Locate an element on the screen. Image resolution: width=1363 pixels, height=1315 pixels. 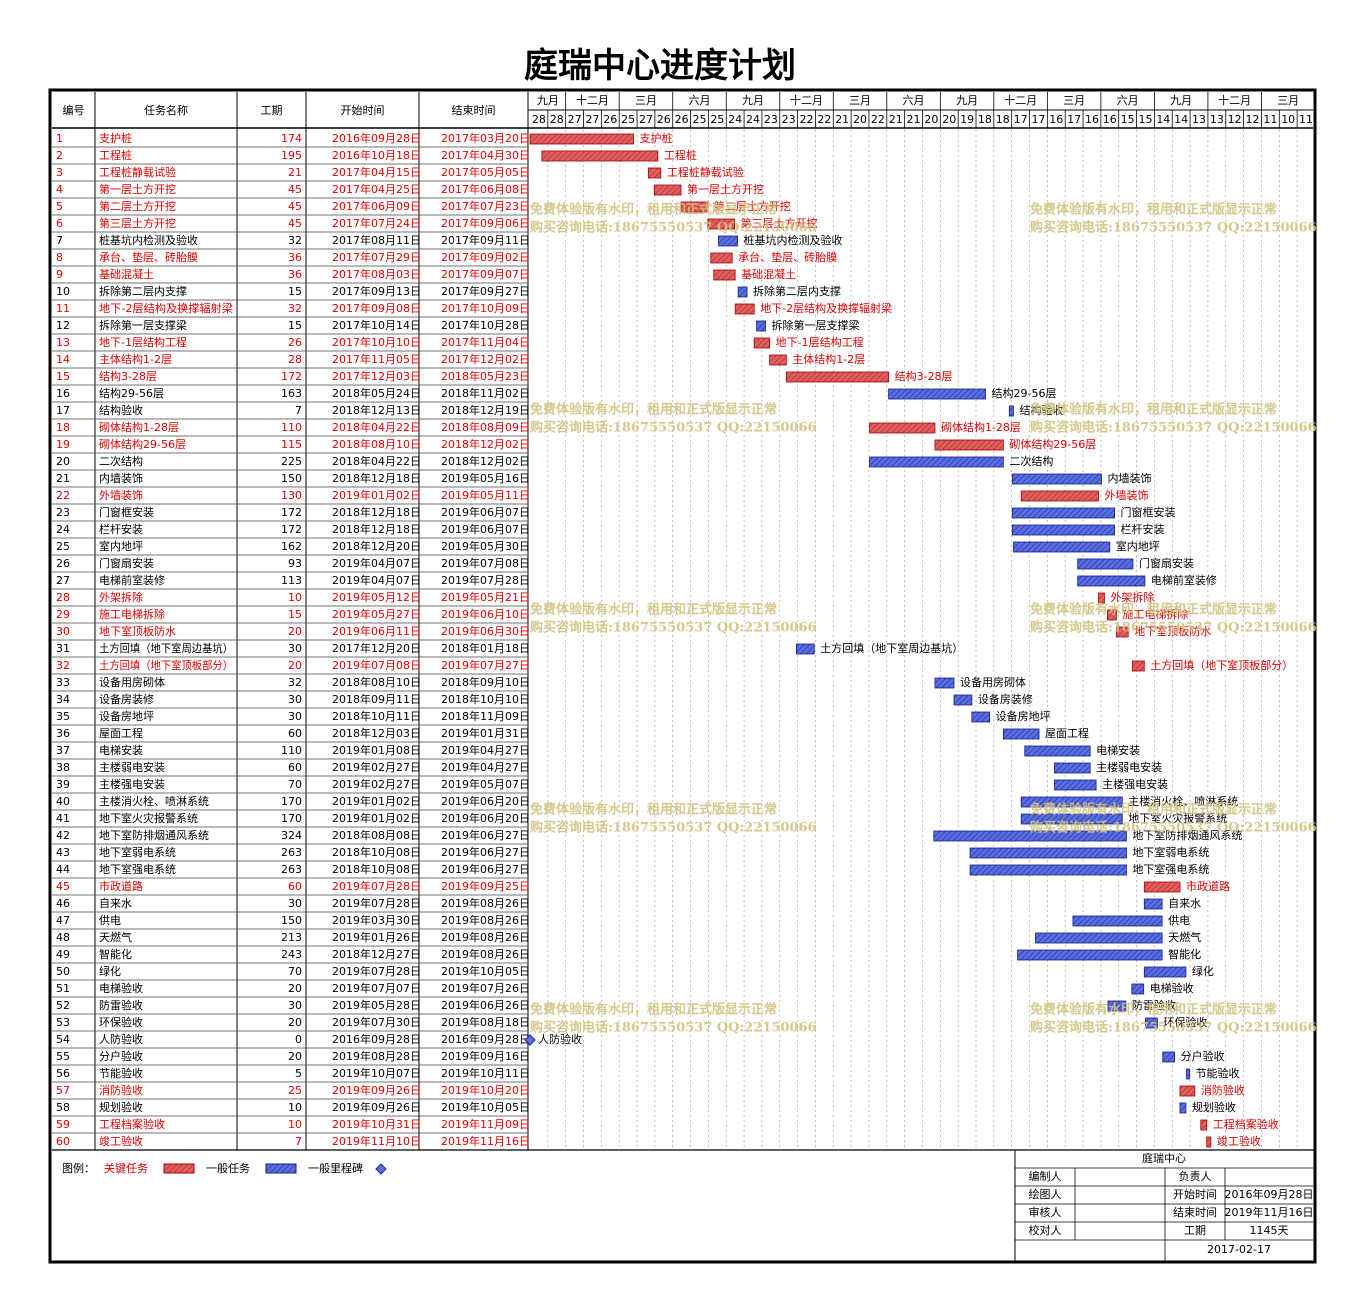
day-label: 27 is located at coordinates (575, 119).